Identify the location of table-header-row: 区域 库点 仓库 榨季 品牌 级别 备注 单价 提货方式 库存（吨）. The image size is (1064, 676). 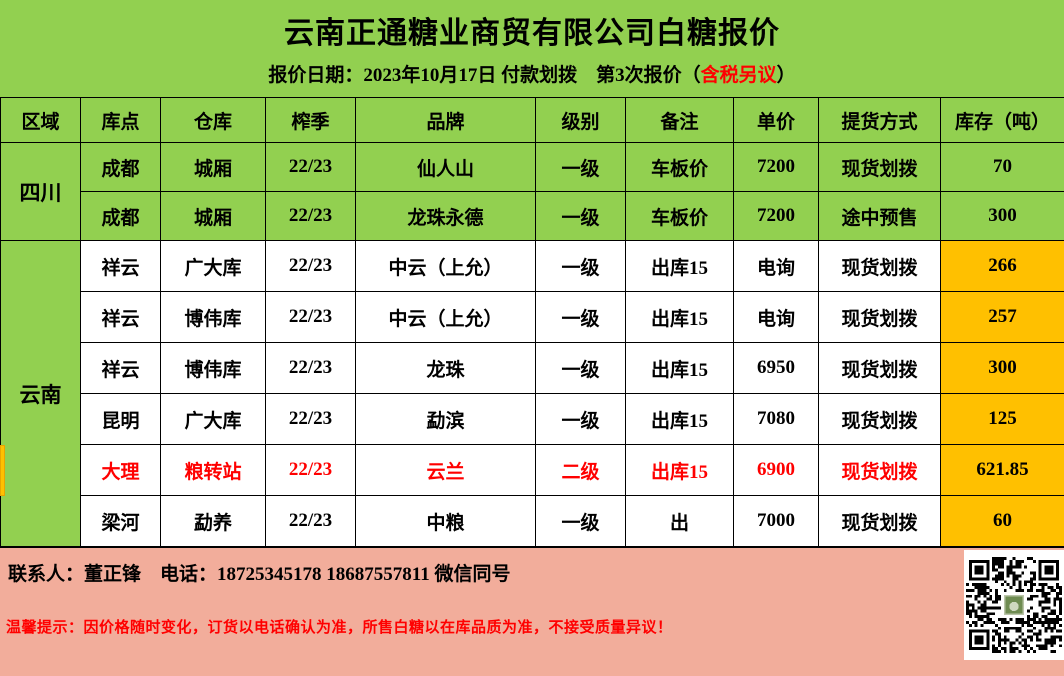
(532, 120).